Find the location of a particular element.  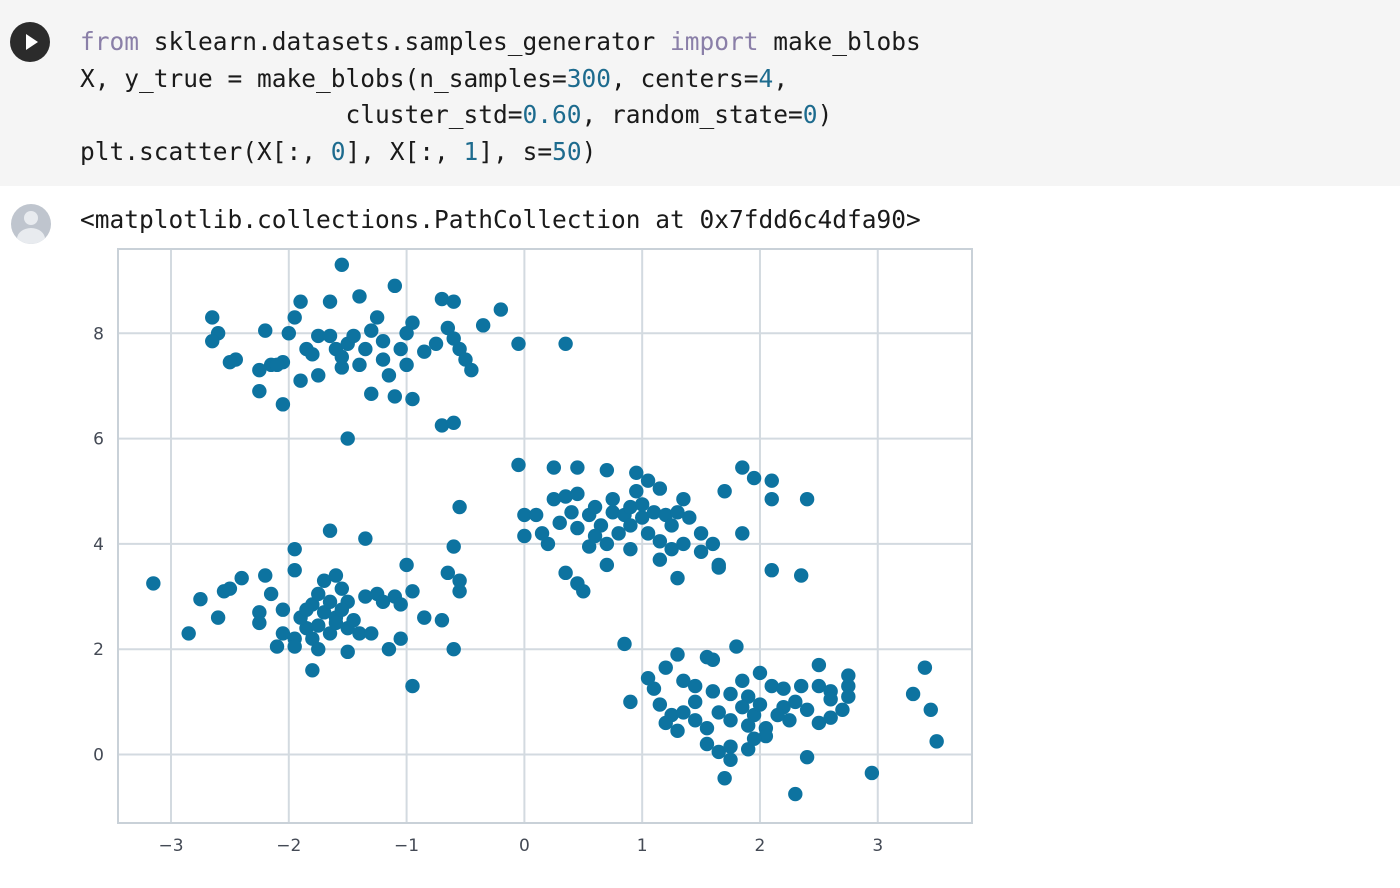

user-avatar-icon is located at coordinates (31, 224).